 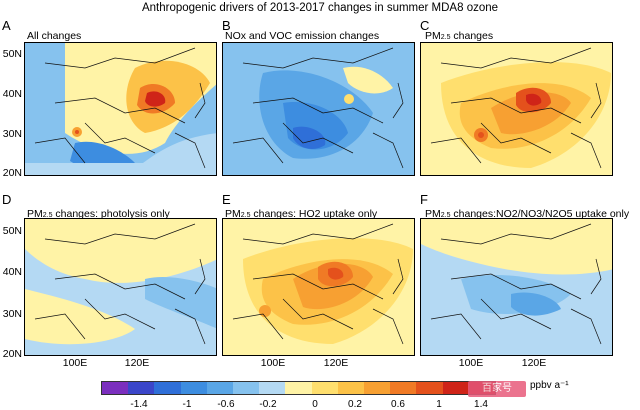 I want to click on panel-letter-d: D, so click(x=7, y=199).